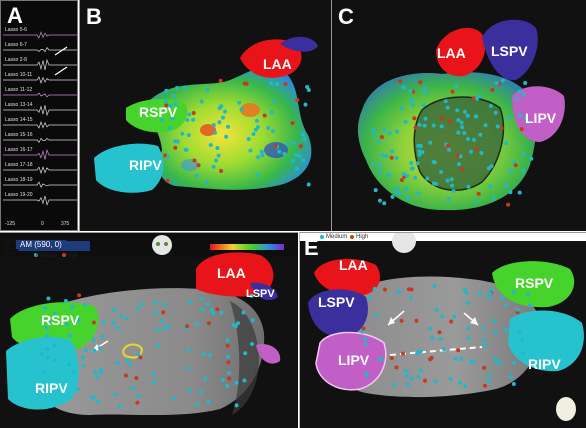  I want to click on time-axis-start: -125, so click(10, 224).